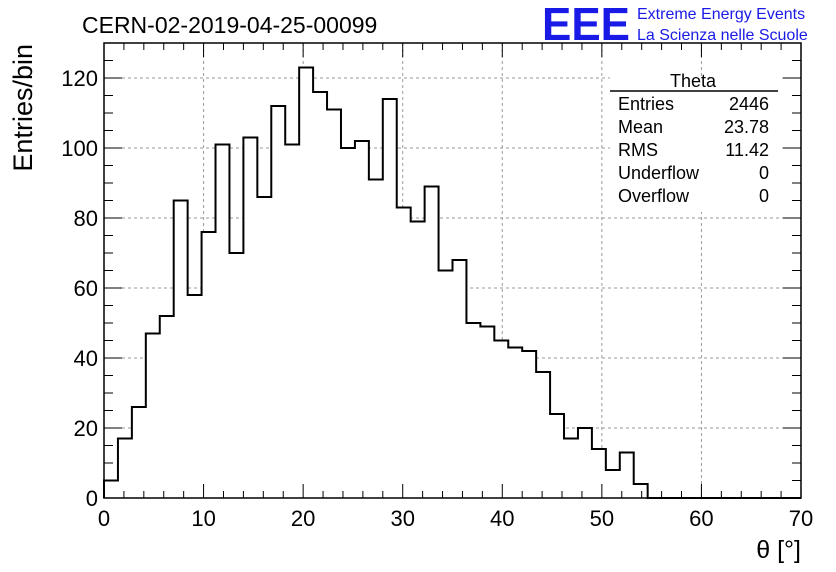 This screenshot has width=836, height=572. What do you see at coordinates (659, 173) in the screenshot?
I see `stats-row-label: Underflow` at bounding box center [659, 173].